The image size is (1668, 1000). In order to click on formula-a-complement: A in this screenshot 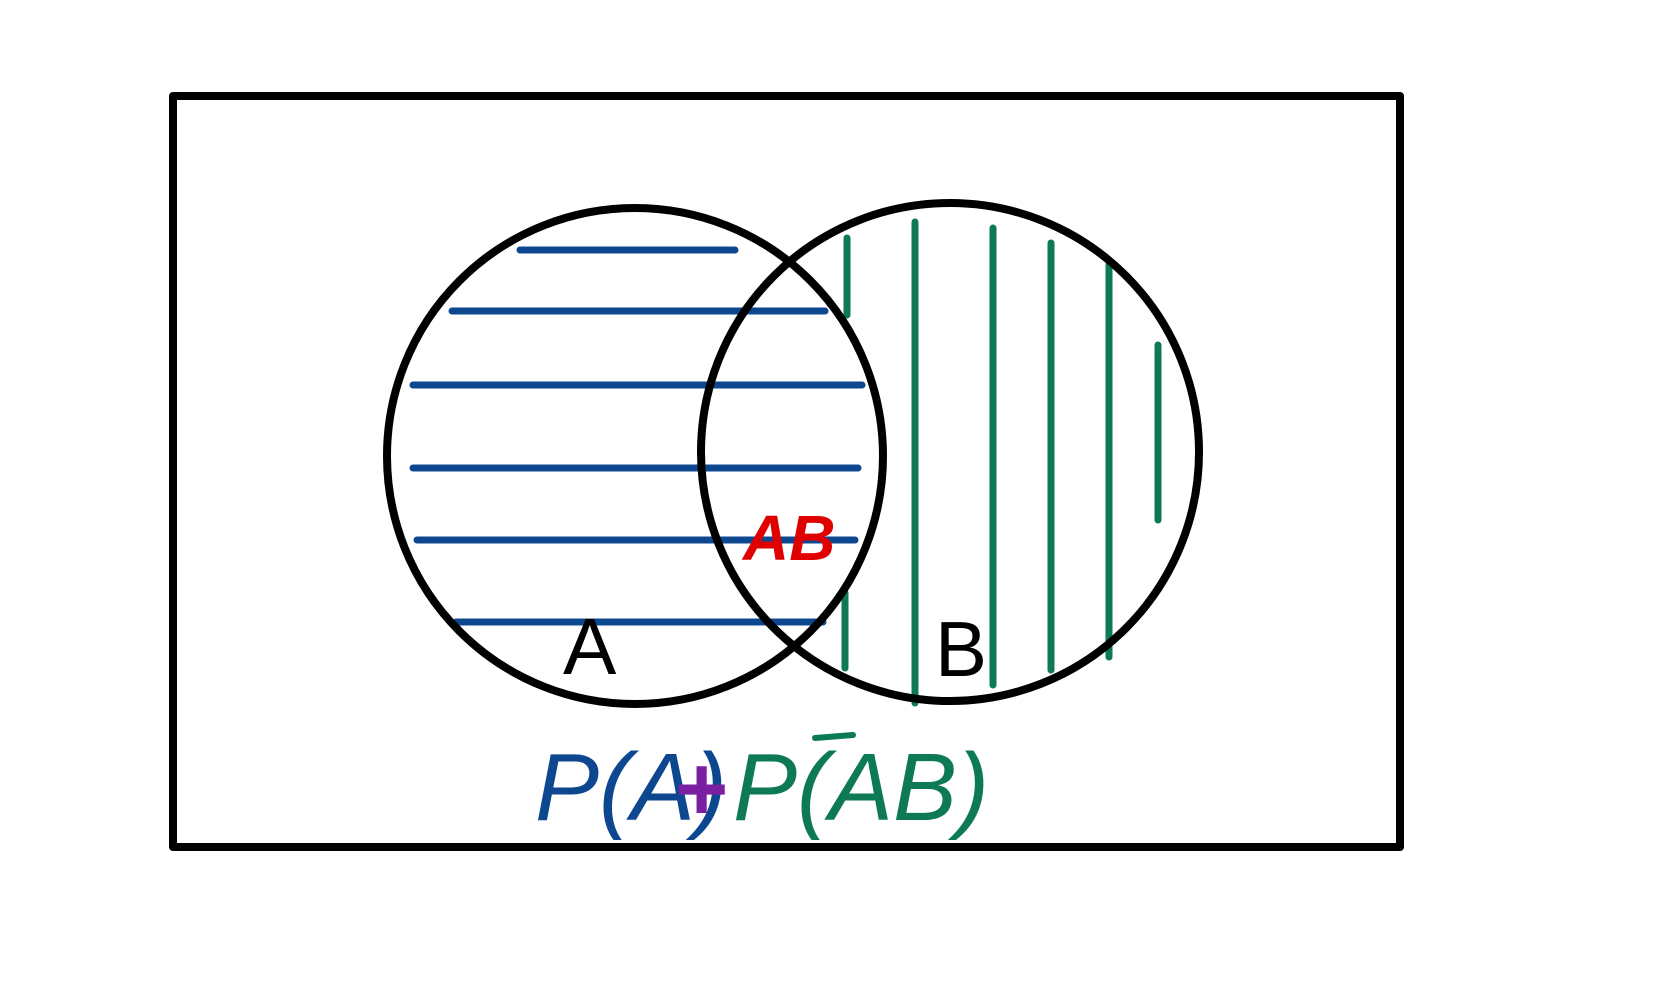, I will do `click(858, 787)`.